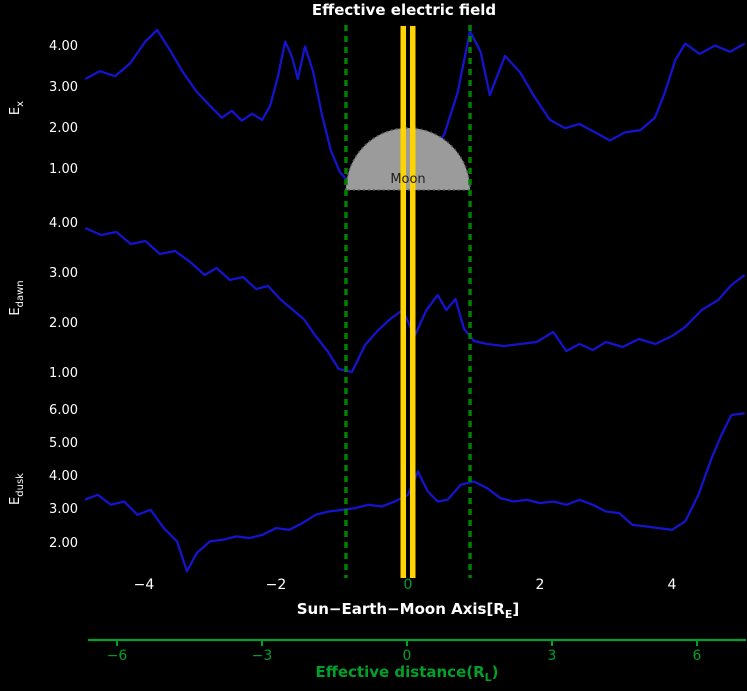 The image size is (747, 691). What do you see at coordinates (540, 585) in the screenshot?
I see `x-tick-label: 2` at bounding box center [540, 585].